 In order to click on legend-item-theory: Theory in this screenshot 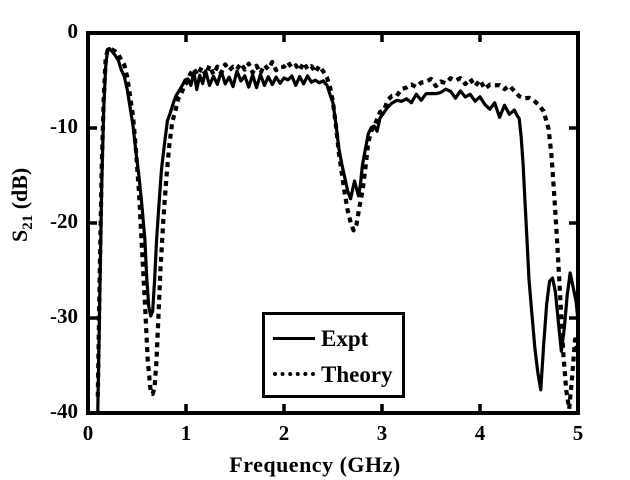, I will do `click(333, 374)`.